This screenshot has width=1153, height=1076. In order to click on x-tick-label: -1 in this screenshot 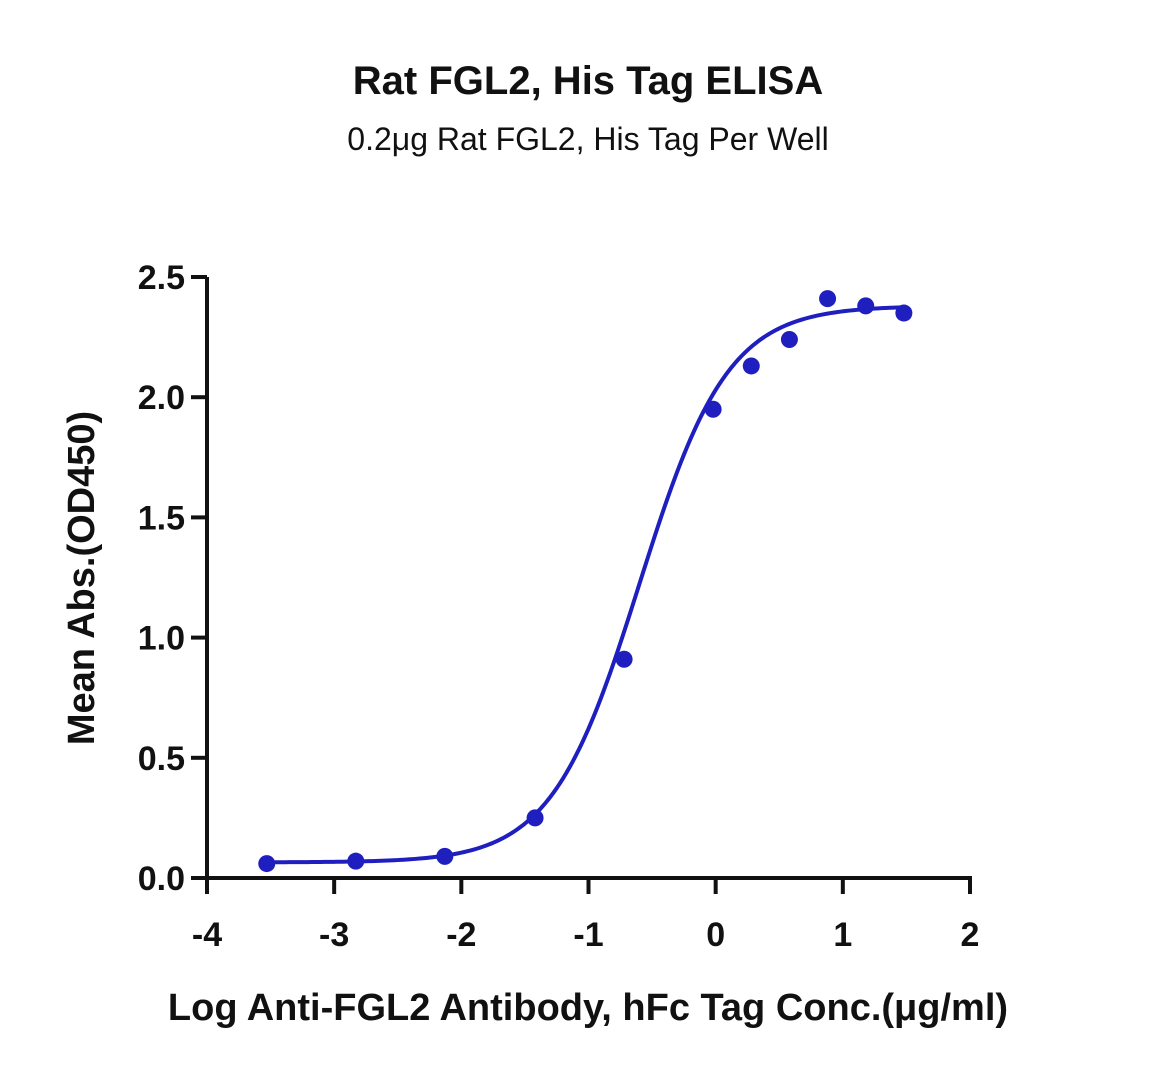, I will do `click(588, 935)`.